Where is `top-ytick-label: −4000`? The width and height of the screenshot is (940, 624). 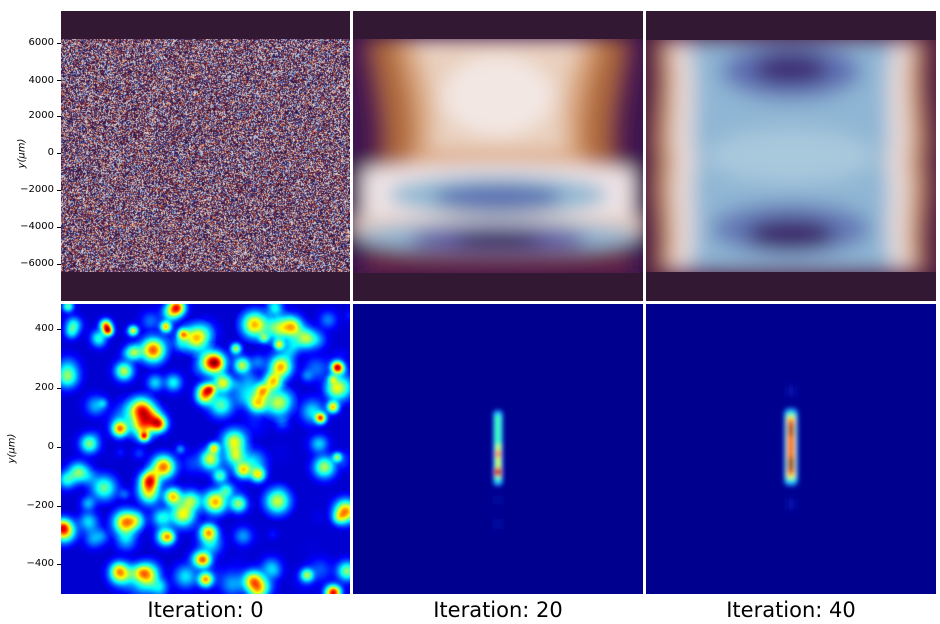 top-ytick-label: −4000 is located at coordinates (37, 226).